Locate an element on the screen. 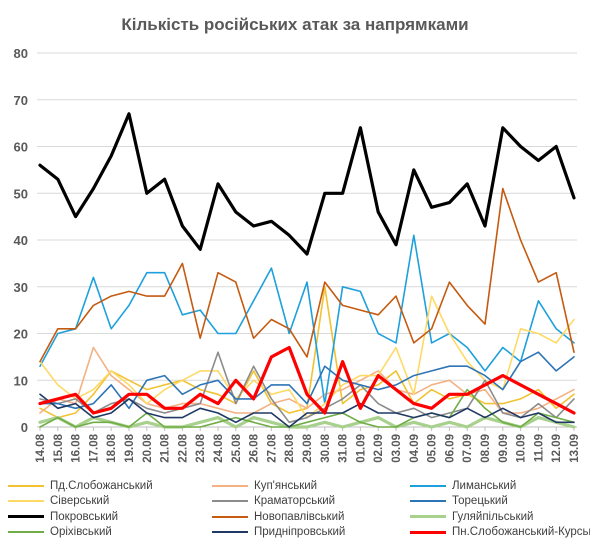  x-tick-label: 04.09 is located at coordinates (415, 448).